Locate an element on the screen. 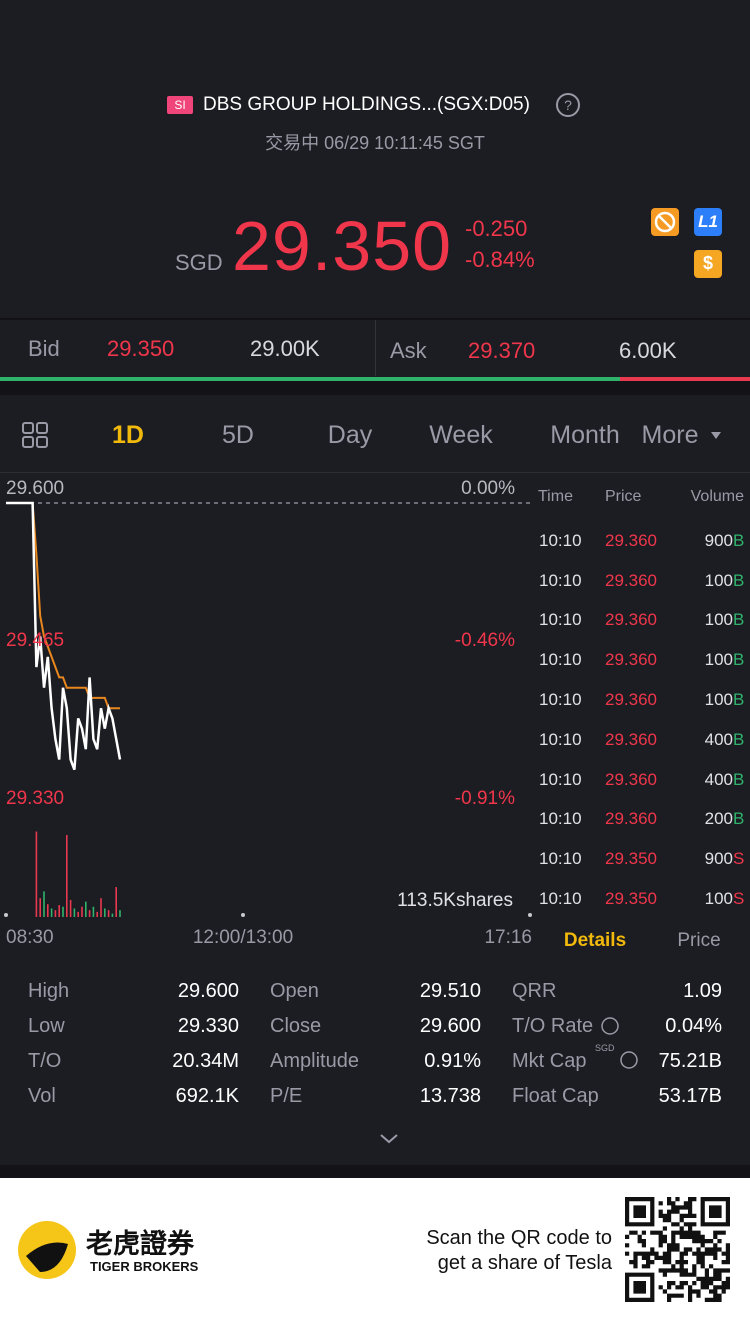 The width and height of the screenshot is (750, 1324). price-axis-label: 29.600 is located at coordinates (35, 488).